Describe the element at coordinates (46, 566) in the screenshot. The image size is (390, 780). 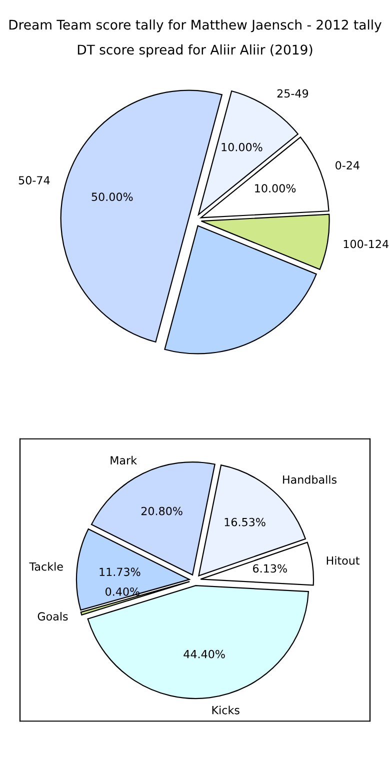
I see `slice-label: Tackle` at that location.